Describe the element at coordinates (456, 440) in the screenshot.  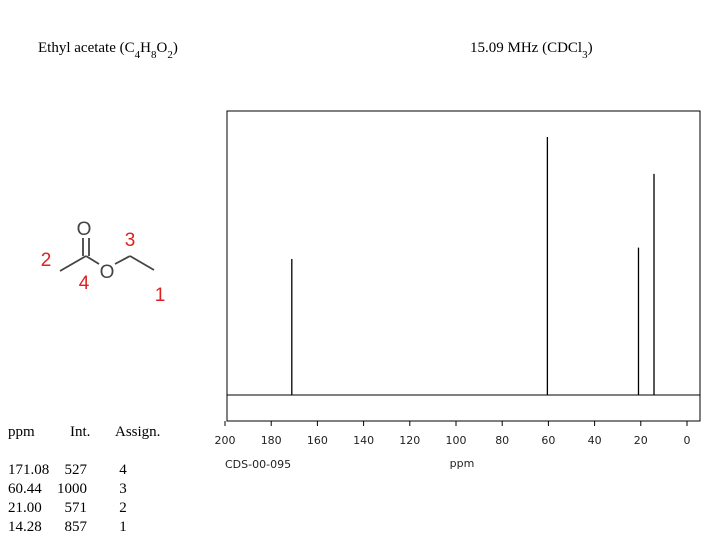
I see `x-tick-label: 100` at that location.